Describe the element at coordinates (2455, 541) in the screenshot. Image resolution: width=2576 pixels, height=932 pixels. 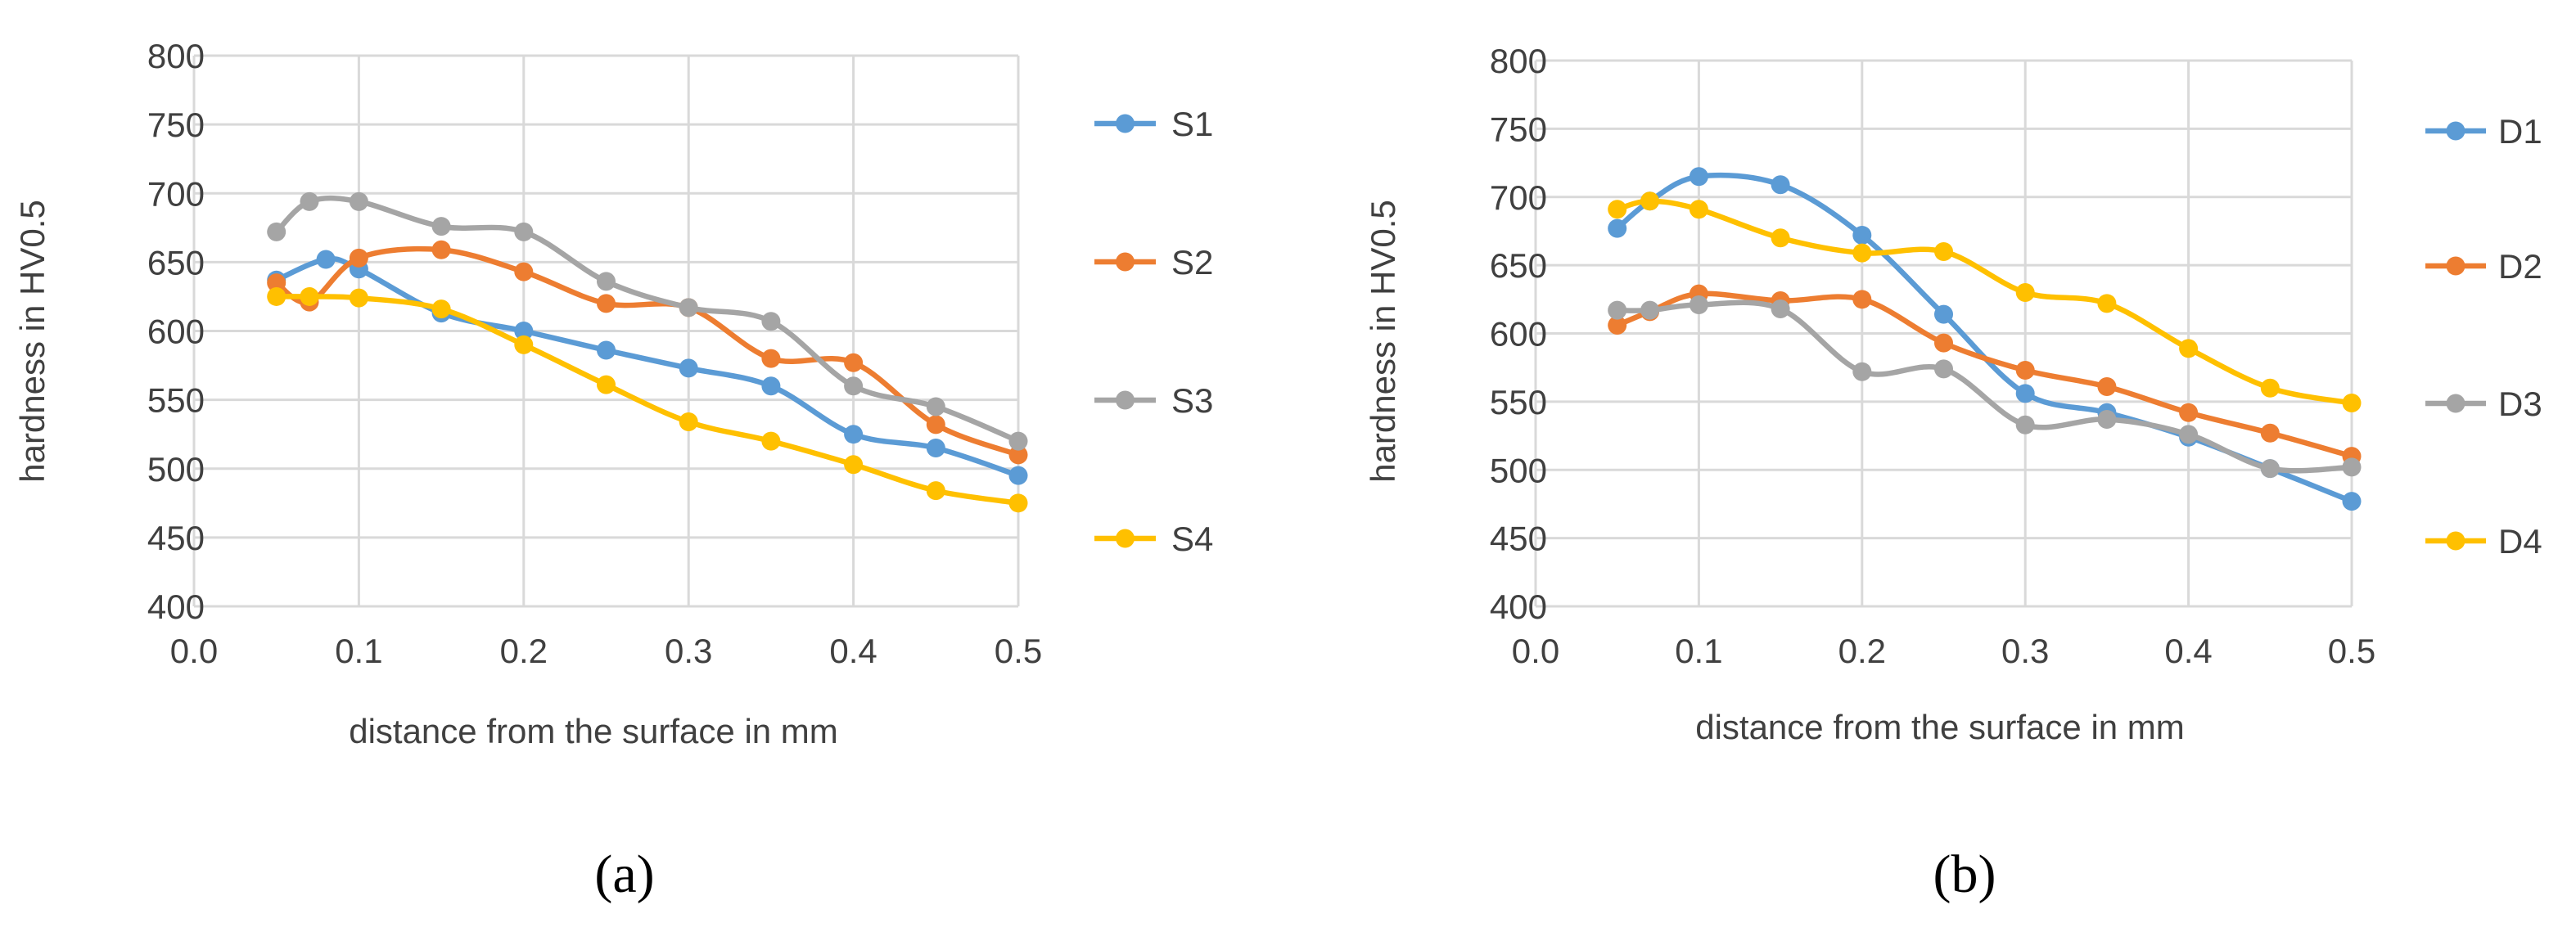
I see `legend-marker-d4` at that location.